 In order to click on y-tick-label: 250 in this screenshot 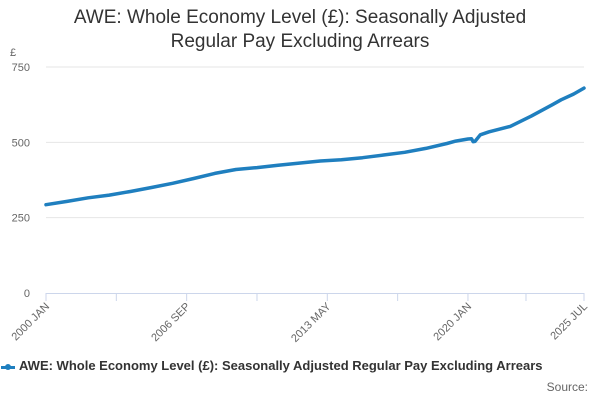, I will do `click(21, 219)`.